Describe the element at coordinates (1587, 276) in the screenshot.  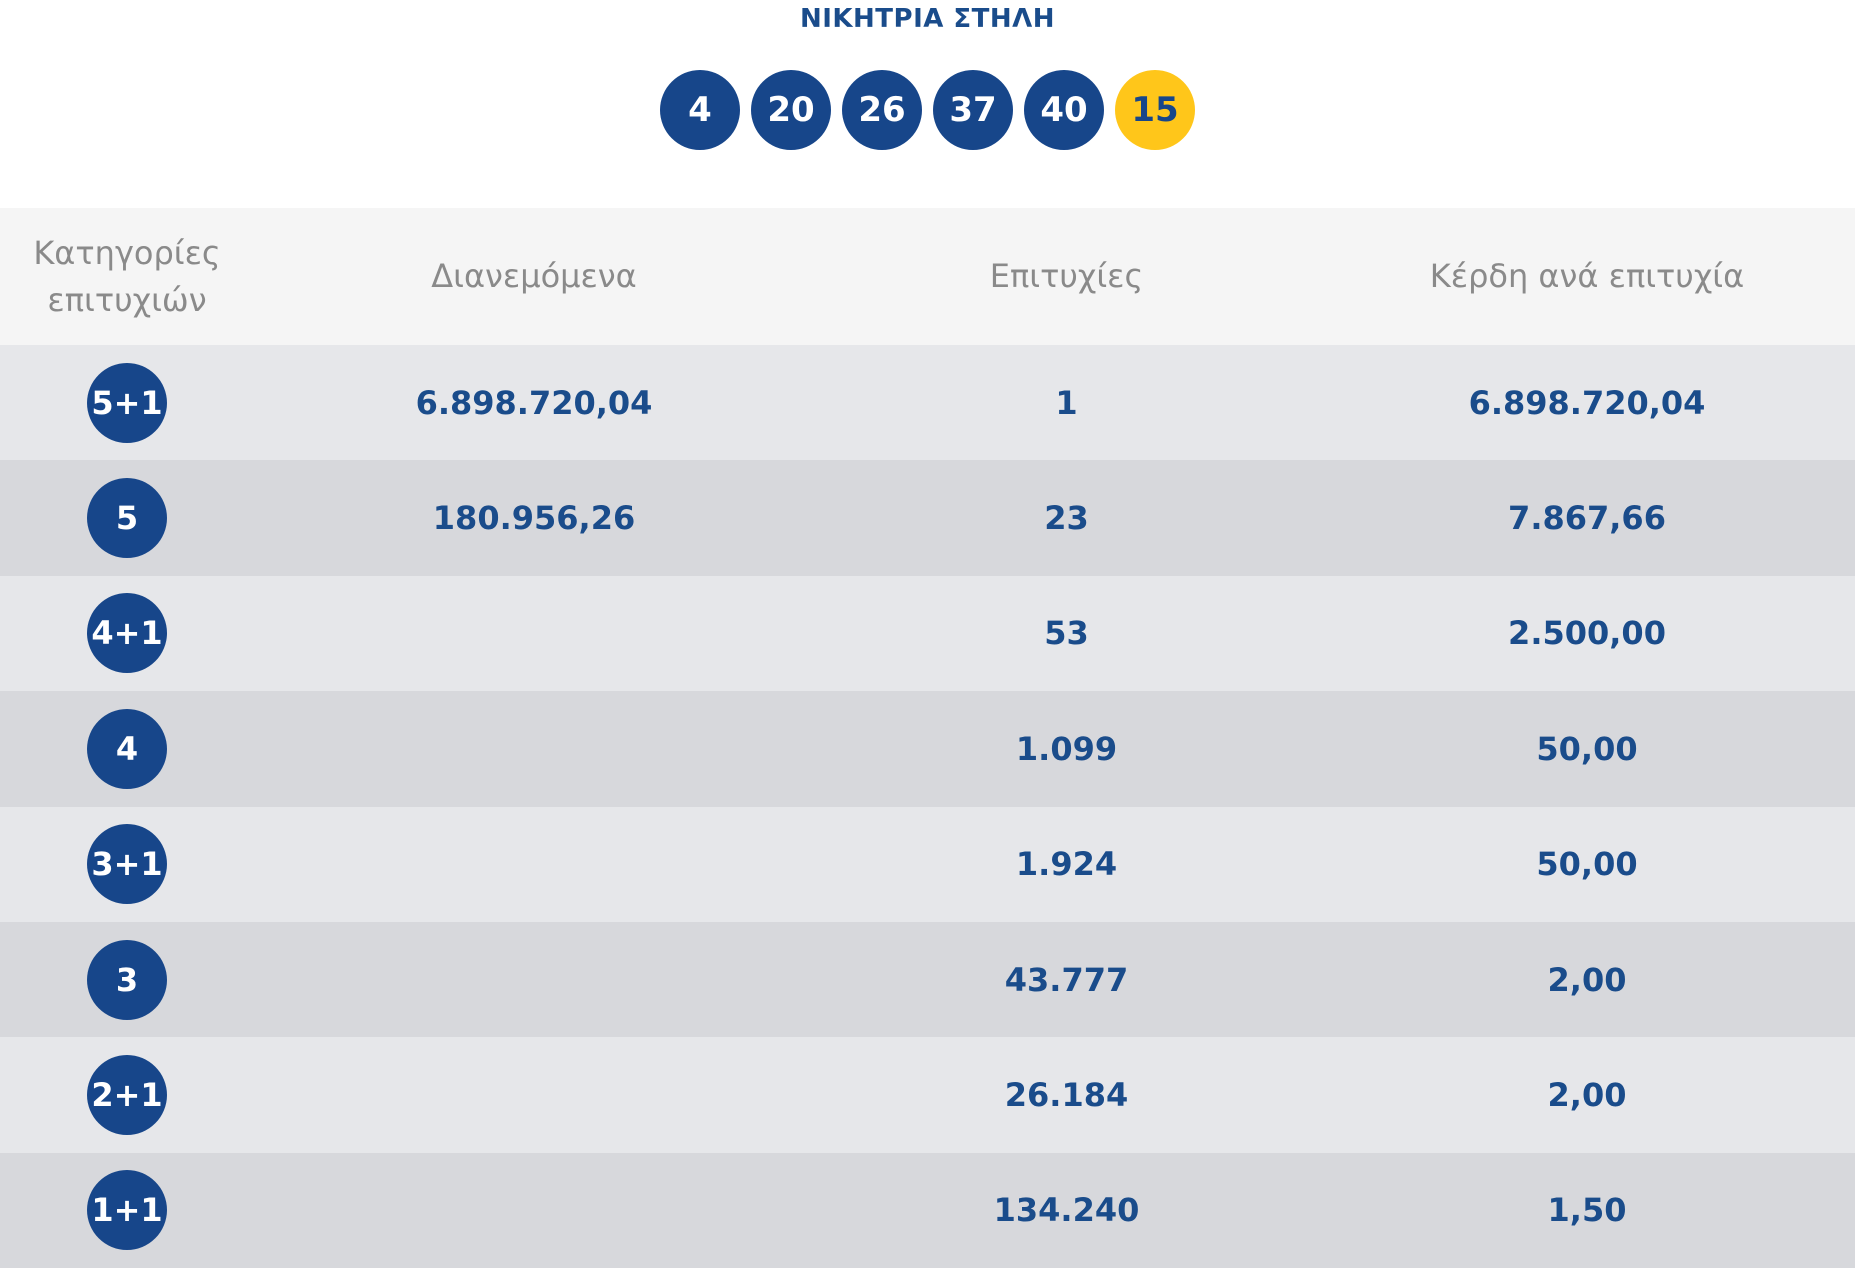
I see `header-prize-per-winner: Κέρδη ανά επιτυχία` at that location.